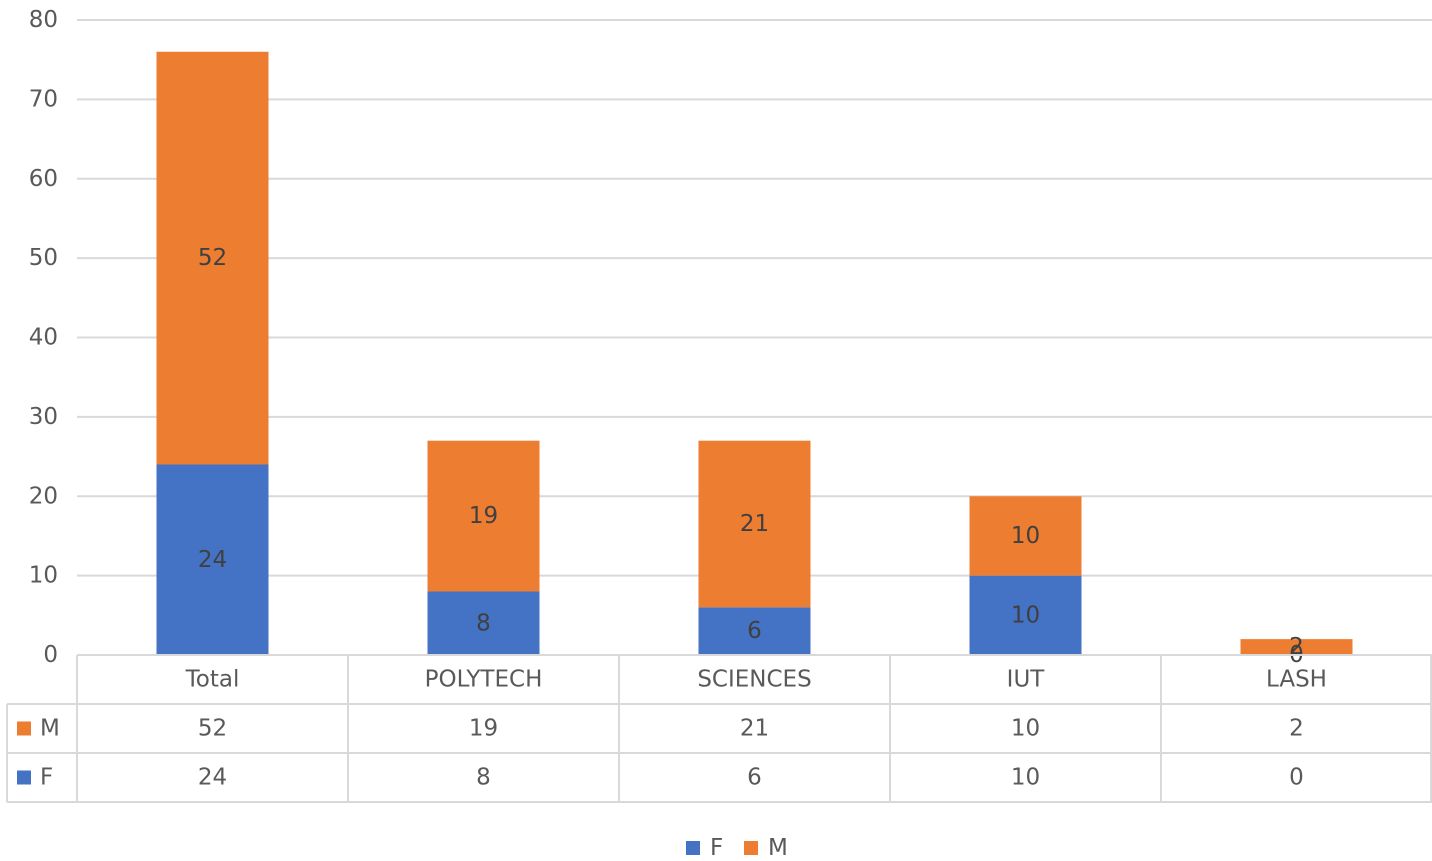  I want to click on data-label-M: 10, so click(1025, 536).